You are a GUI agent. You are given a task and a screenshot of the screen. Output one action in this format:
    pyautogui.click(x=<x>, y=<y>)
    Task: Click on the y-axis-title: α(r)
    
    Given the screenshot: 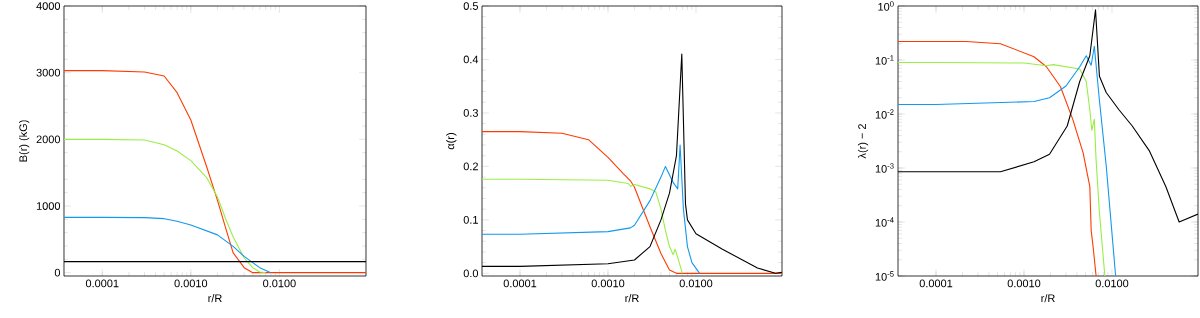 What is the action you would take?
    pyautogui.click(x=451, y=141)
    